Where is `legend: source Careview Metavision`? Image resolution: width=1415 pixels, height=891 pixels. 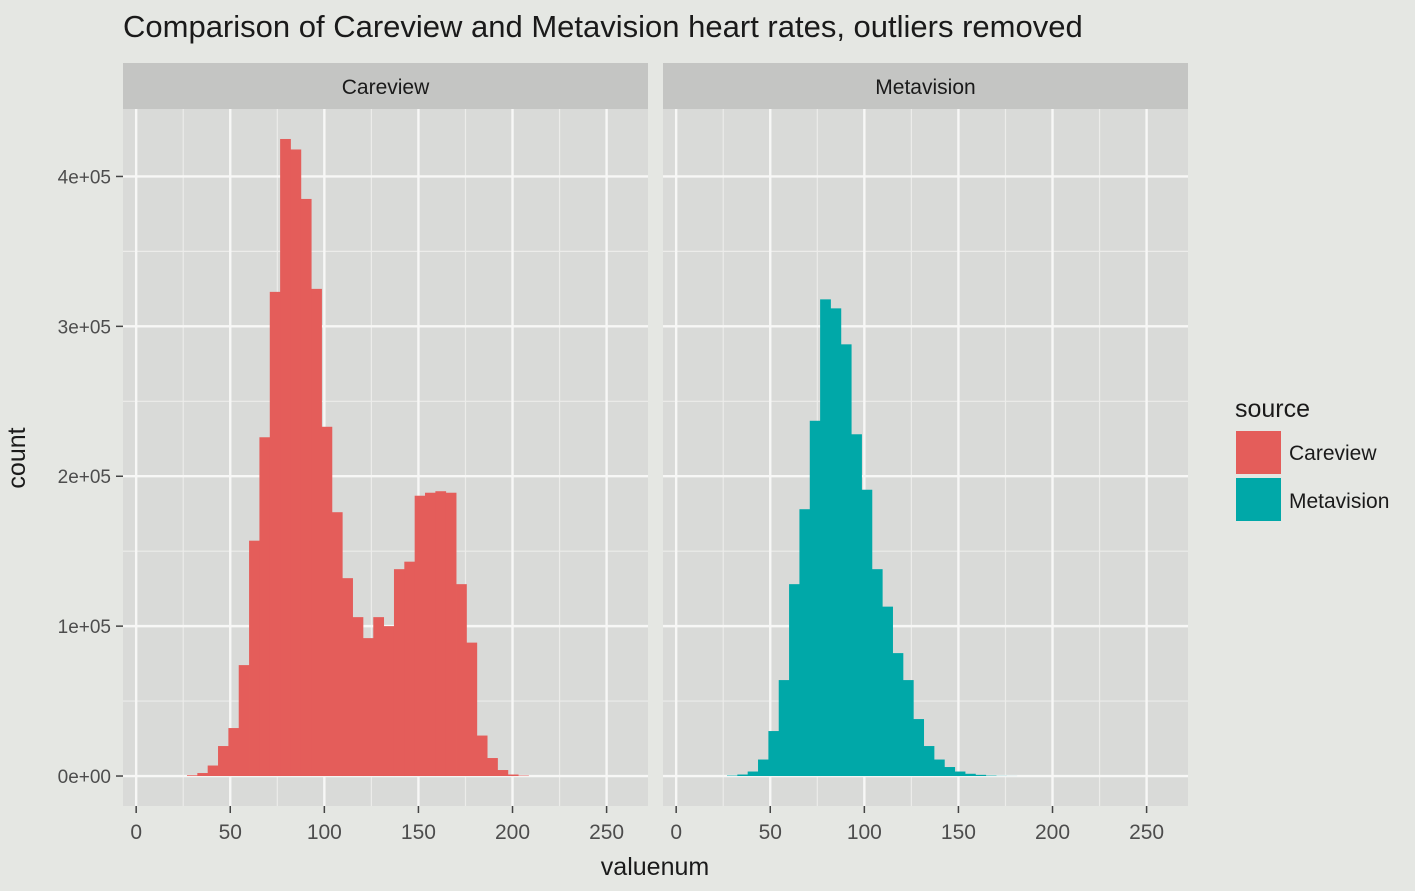
legend: source Careview Metavision is located at coordinates (1312, 458).